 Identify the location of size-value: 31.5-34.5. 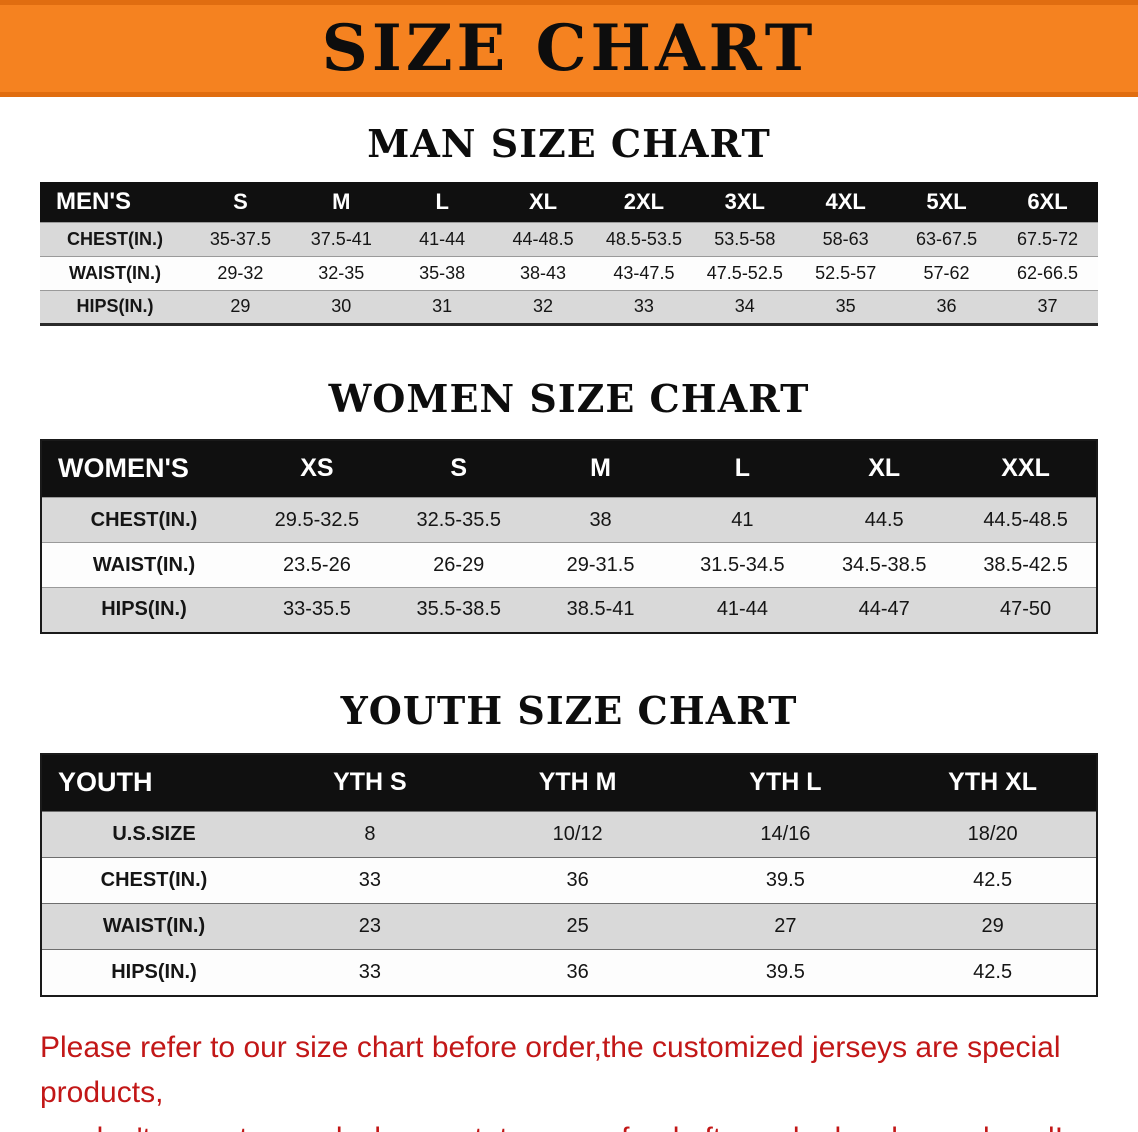
(742, 564).